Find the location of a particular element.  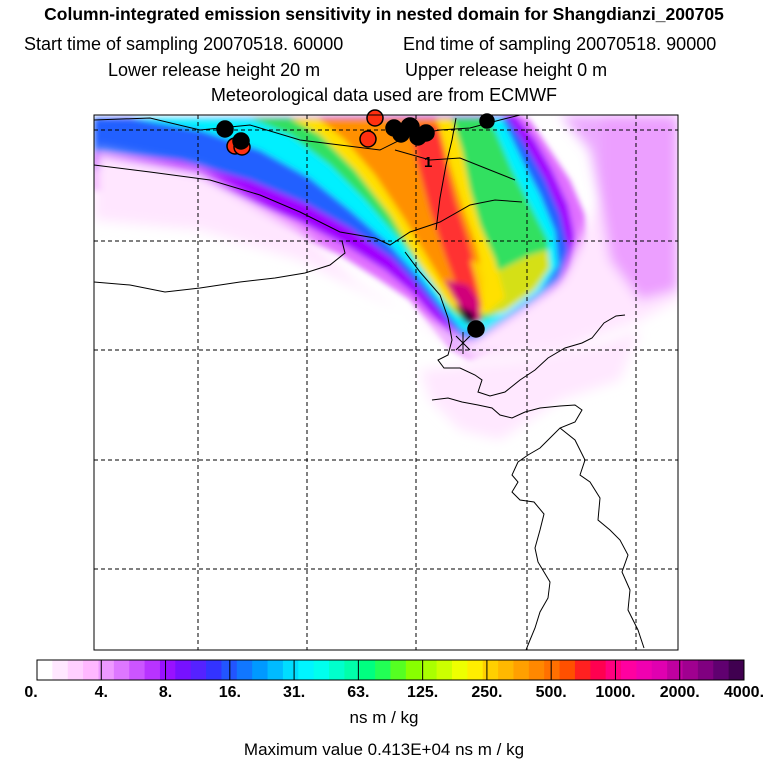

coastline-bohai is located at coordinates (360, 318).